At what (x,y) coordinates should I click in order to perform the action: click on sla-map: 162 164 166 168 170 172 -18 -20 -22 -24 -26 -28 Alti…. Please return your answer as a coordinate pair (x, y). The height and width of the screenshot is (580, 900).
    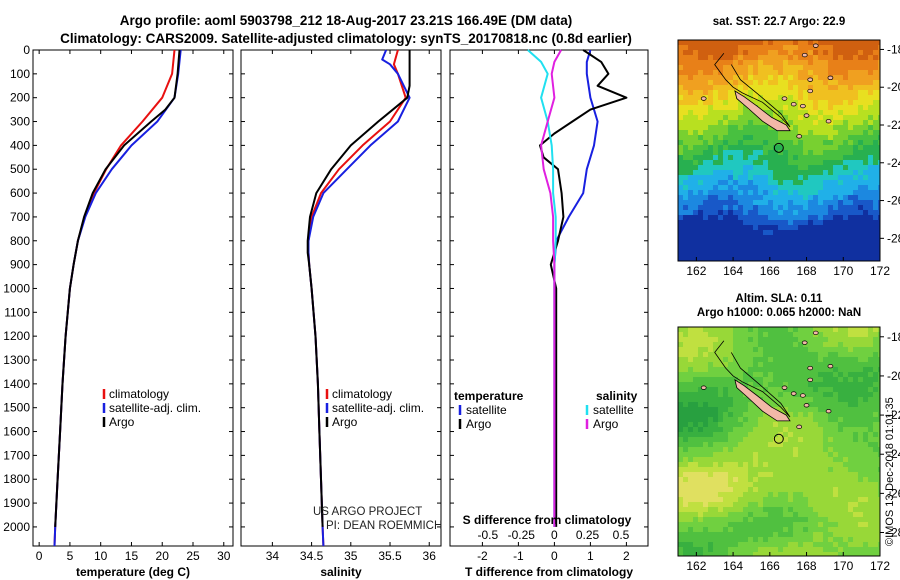
    Looking at the image, I should click on (788, 433).